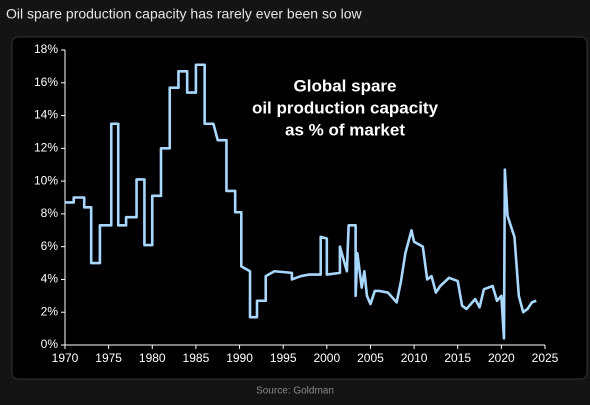 The height and width of the screenshot is (405, 590). I want to click on x-tick-label: 2000, so click(326, 358).